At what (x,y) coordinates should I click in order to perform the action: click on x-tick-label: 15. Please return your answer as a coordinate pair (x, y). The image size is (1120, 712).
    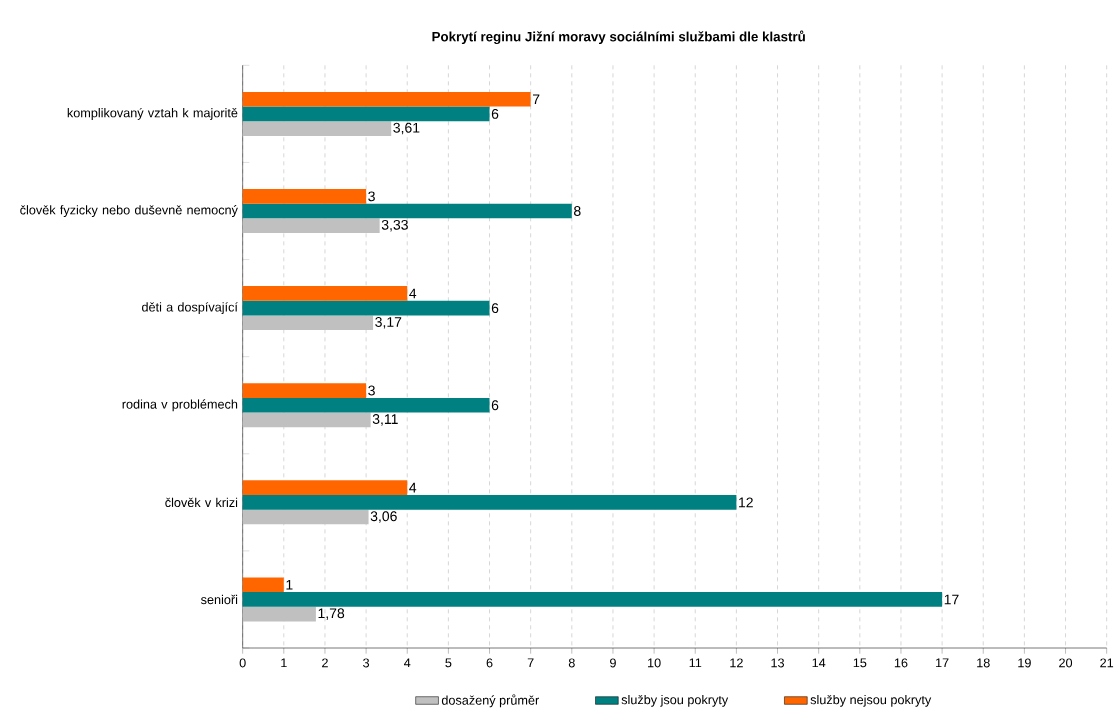
    Looking at the image, I should click on (860, 663).